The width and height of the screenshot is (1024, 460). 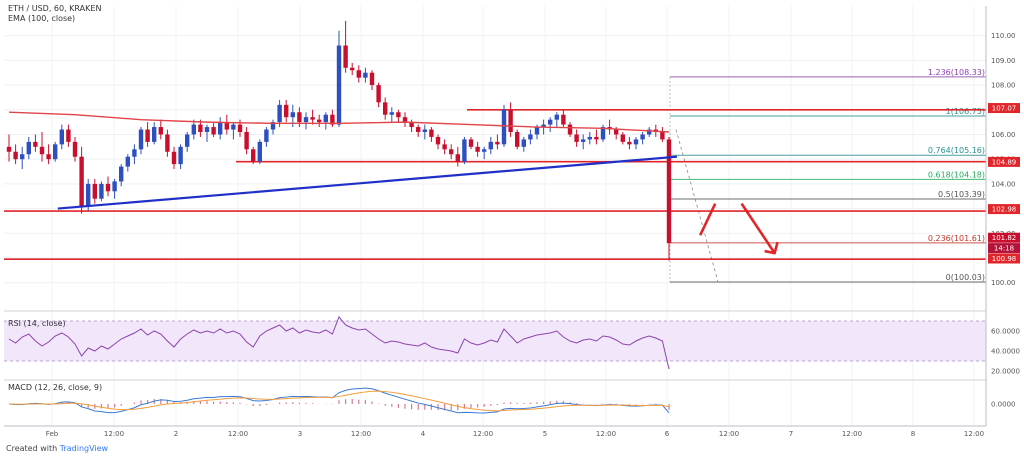 I want to click on ema-polyline, so click(x=339, y=122).